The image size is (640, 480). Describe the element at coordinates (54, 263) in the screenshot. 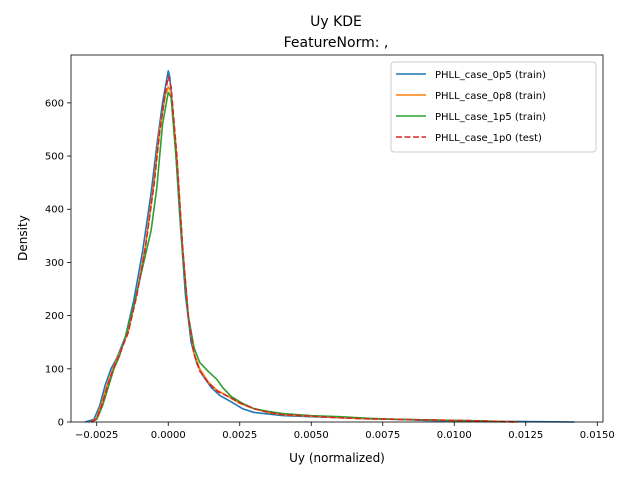

I see `y-tick-label: 300` at that location.